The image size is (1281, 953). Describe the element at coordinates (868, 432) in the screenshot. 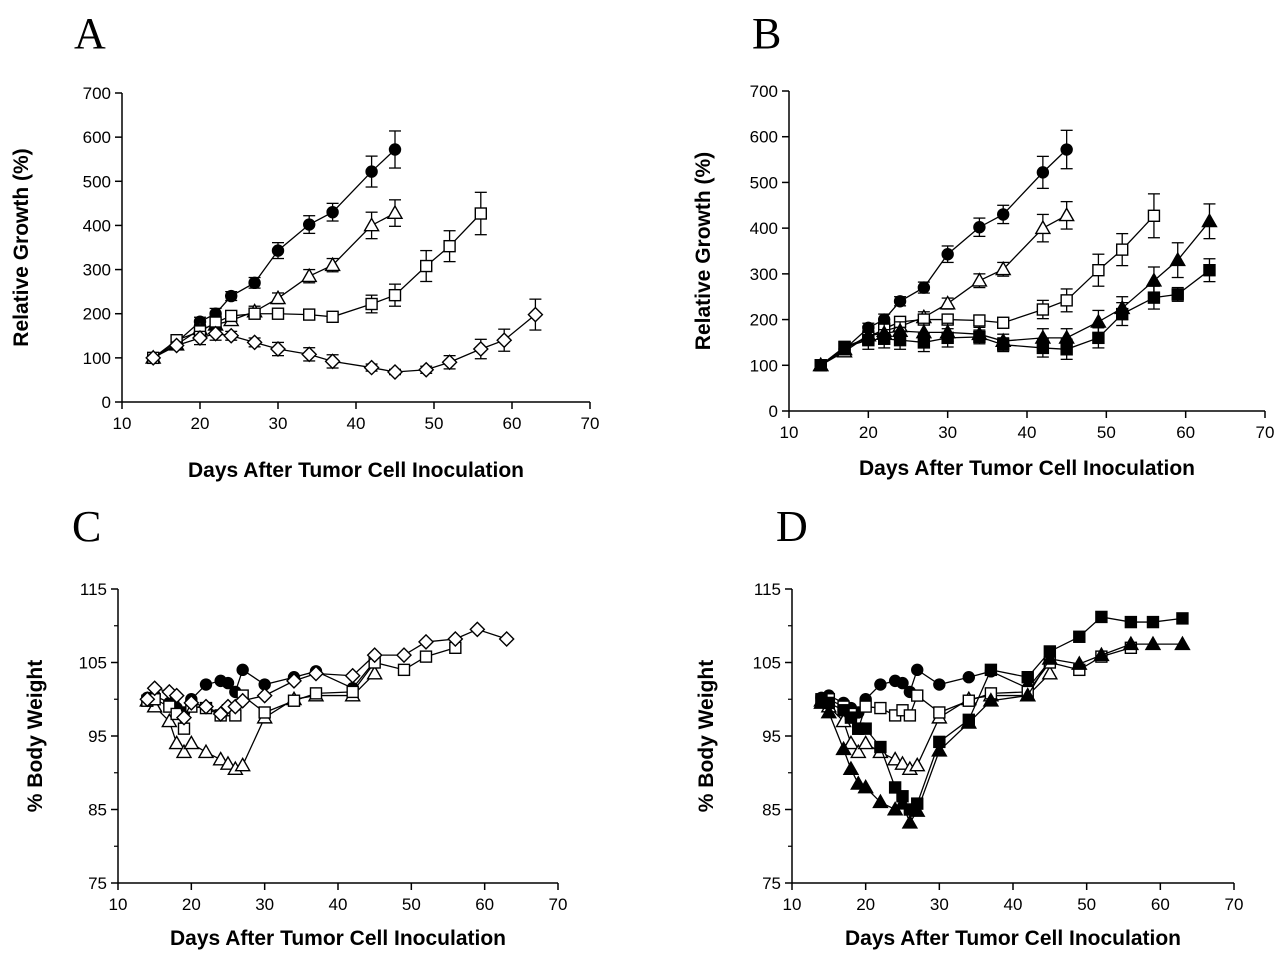

I see `x-tick-label: 20` at that location.